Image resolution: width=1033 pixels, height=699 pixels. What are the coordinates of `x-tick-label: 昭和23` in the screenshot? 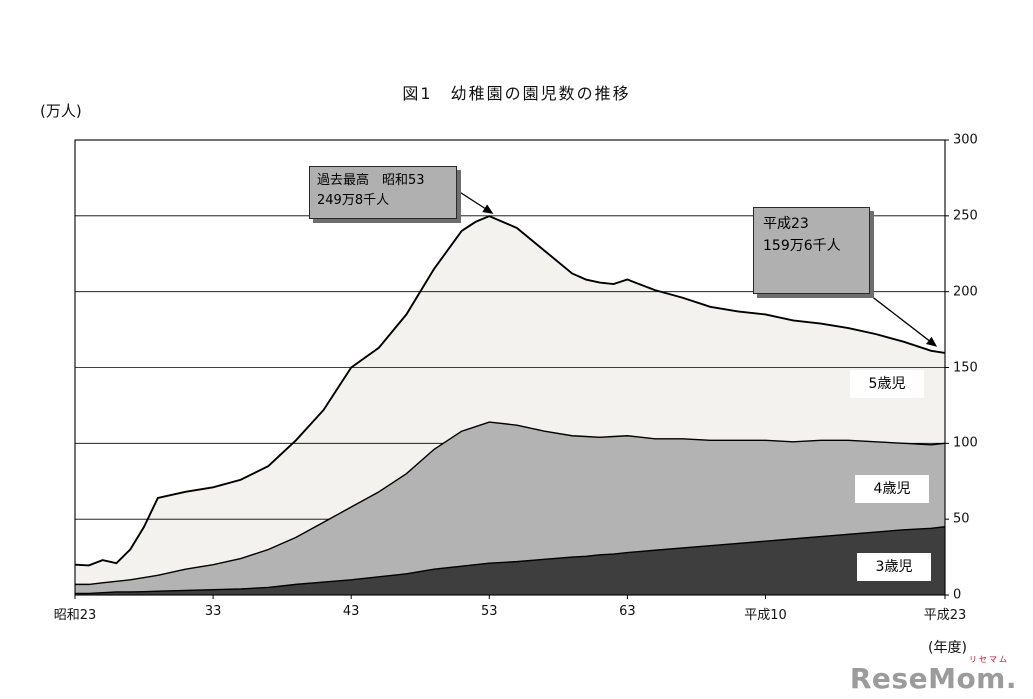 It's located at (75, 615).